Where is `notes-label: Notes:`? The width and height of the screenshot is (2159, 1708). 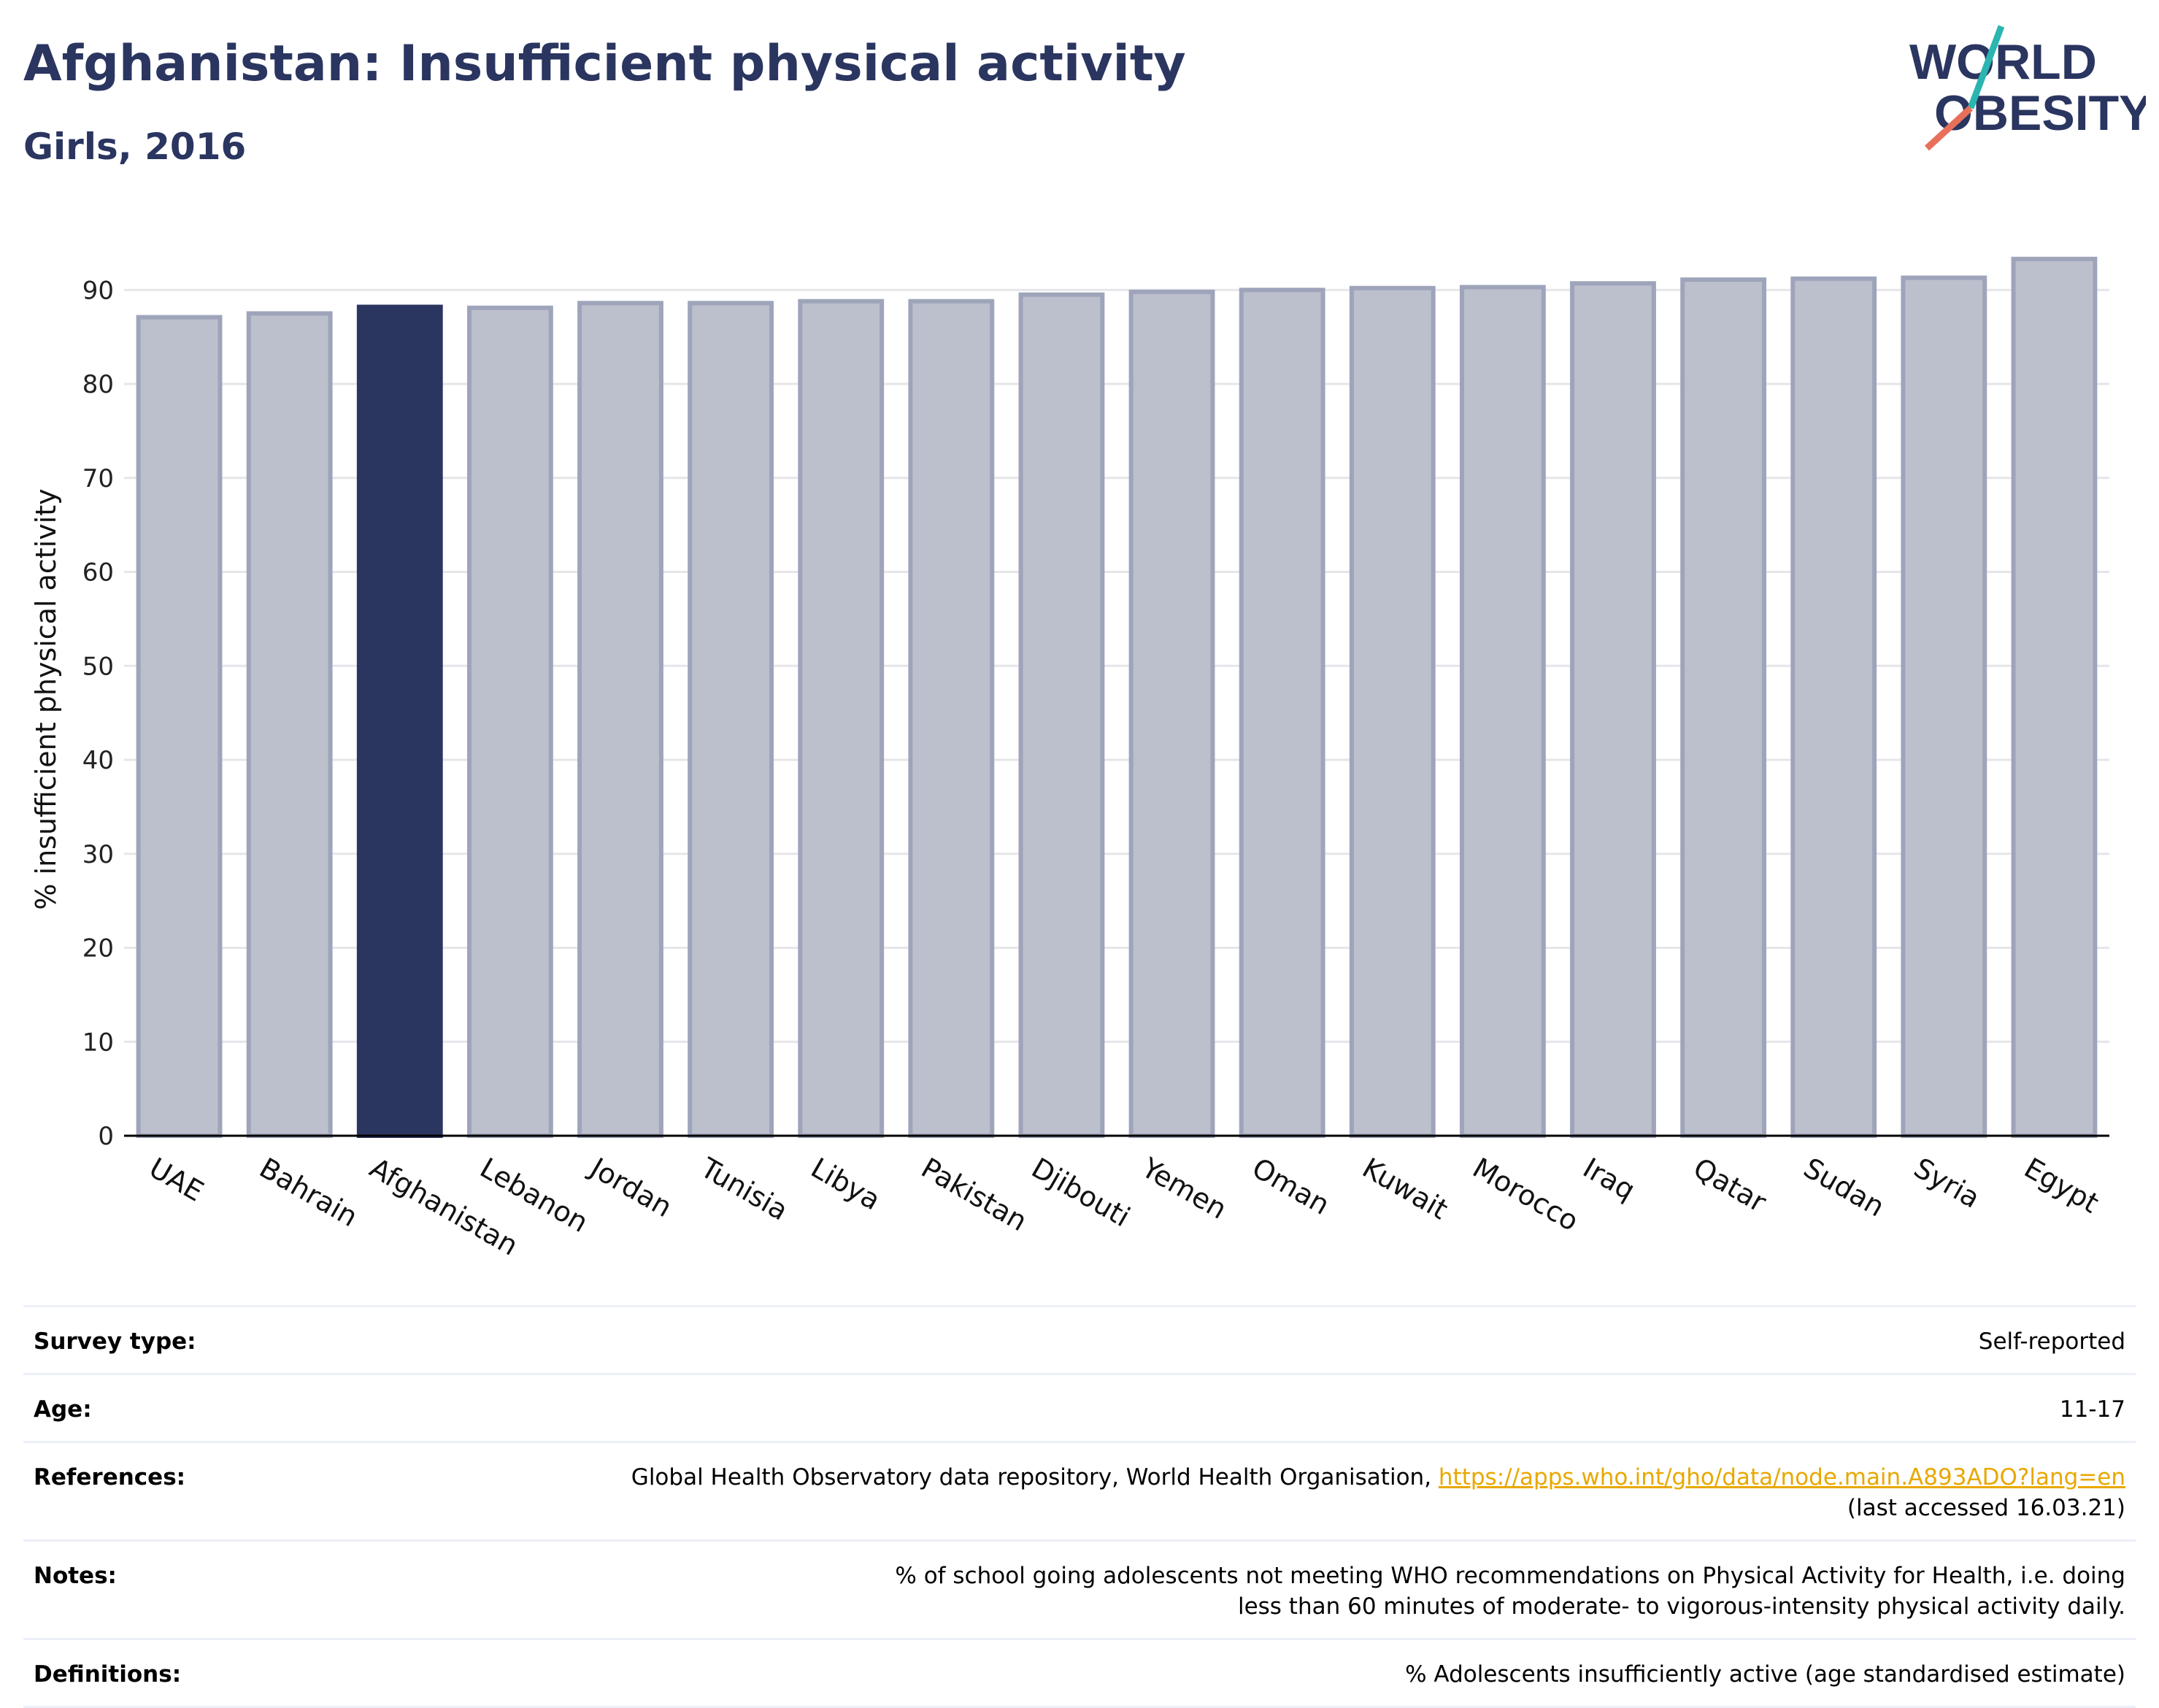
notes-label: Notes: is located at coordinates (75, 1576).